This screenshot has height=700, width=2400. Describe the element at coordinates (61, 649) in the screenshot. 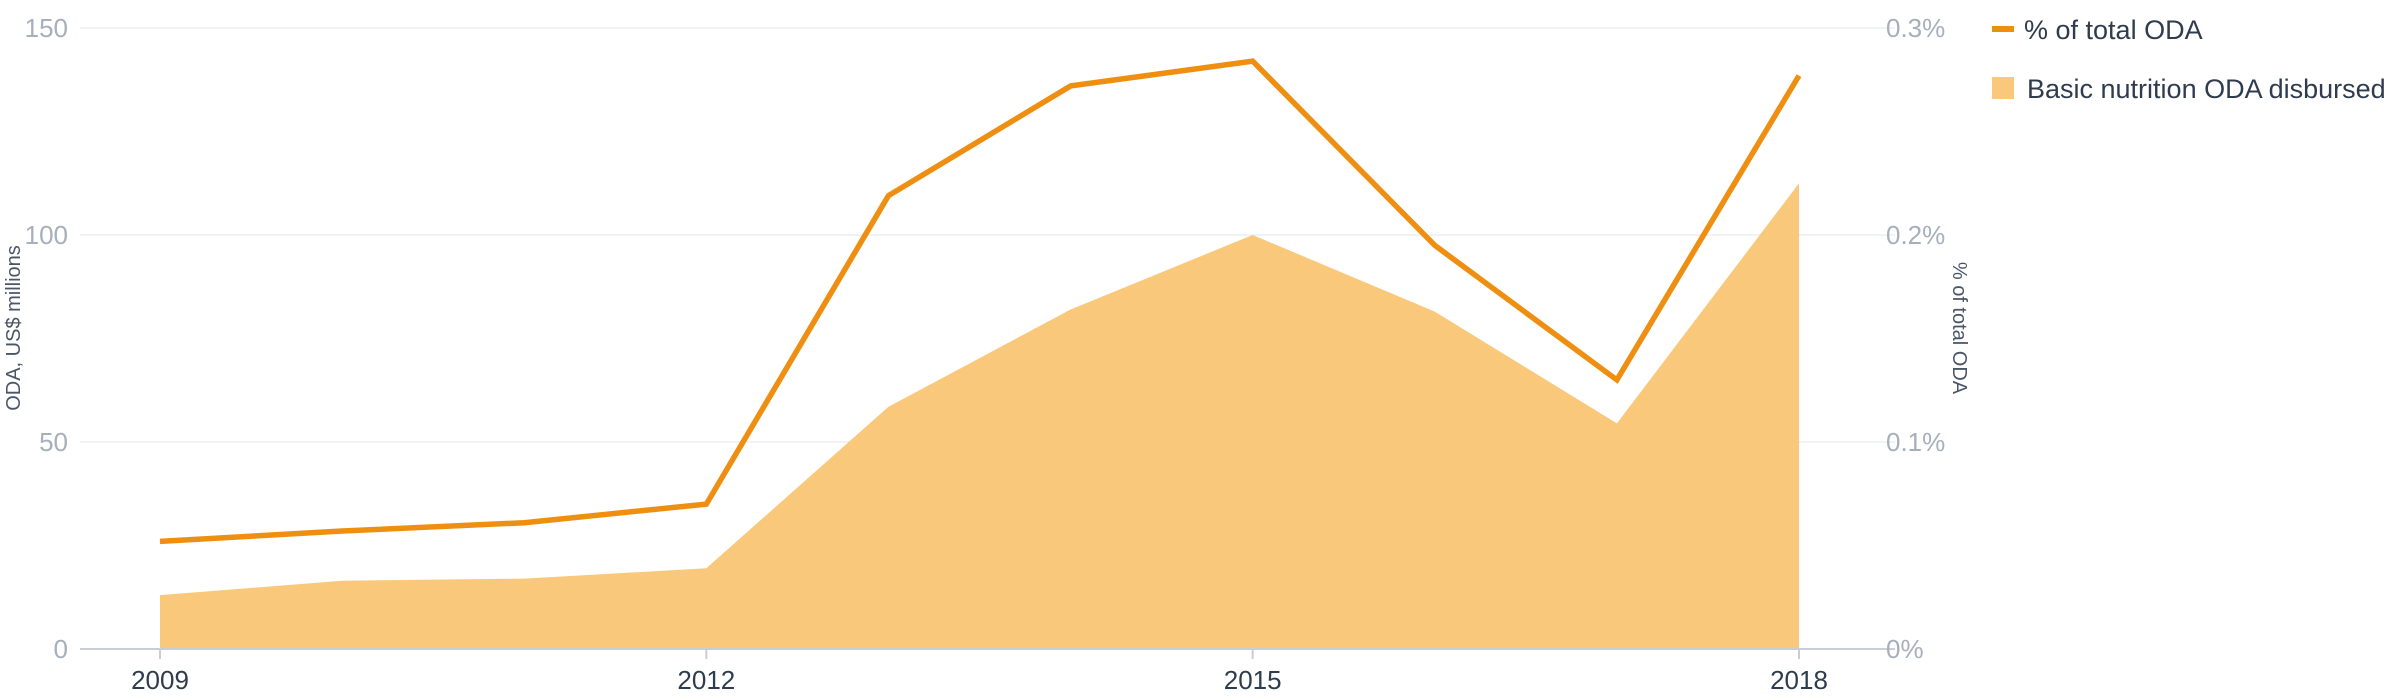

I see `y-left-tick-label: 0` at that location.